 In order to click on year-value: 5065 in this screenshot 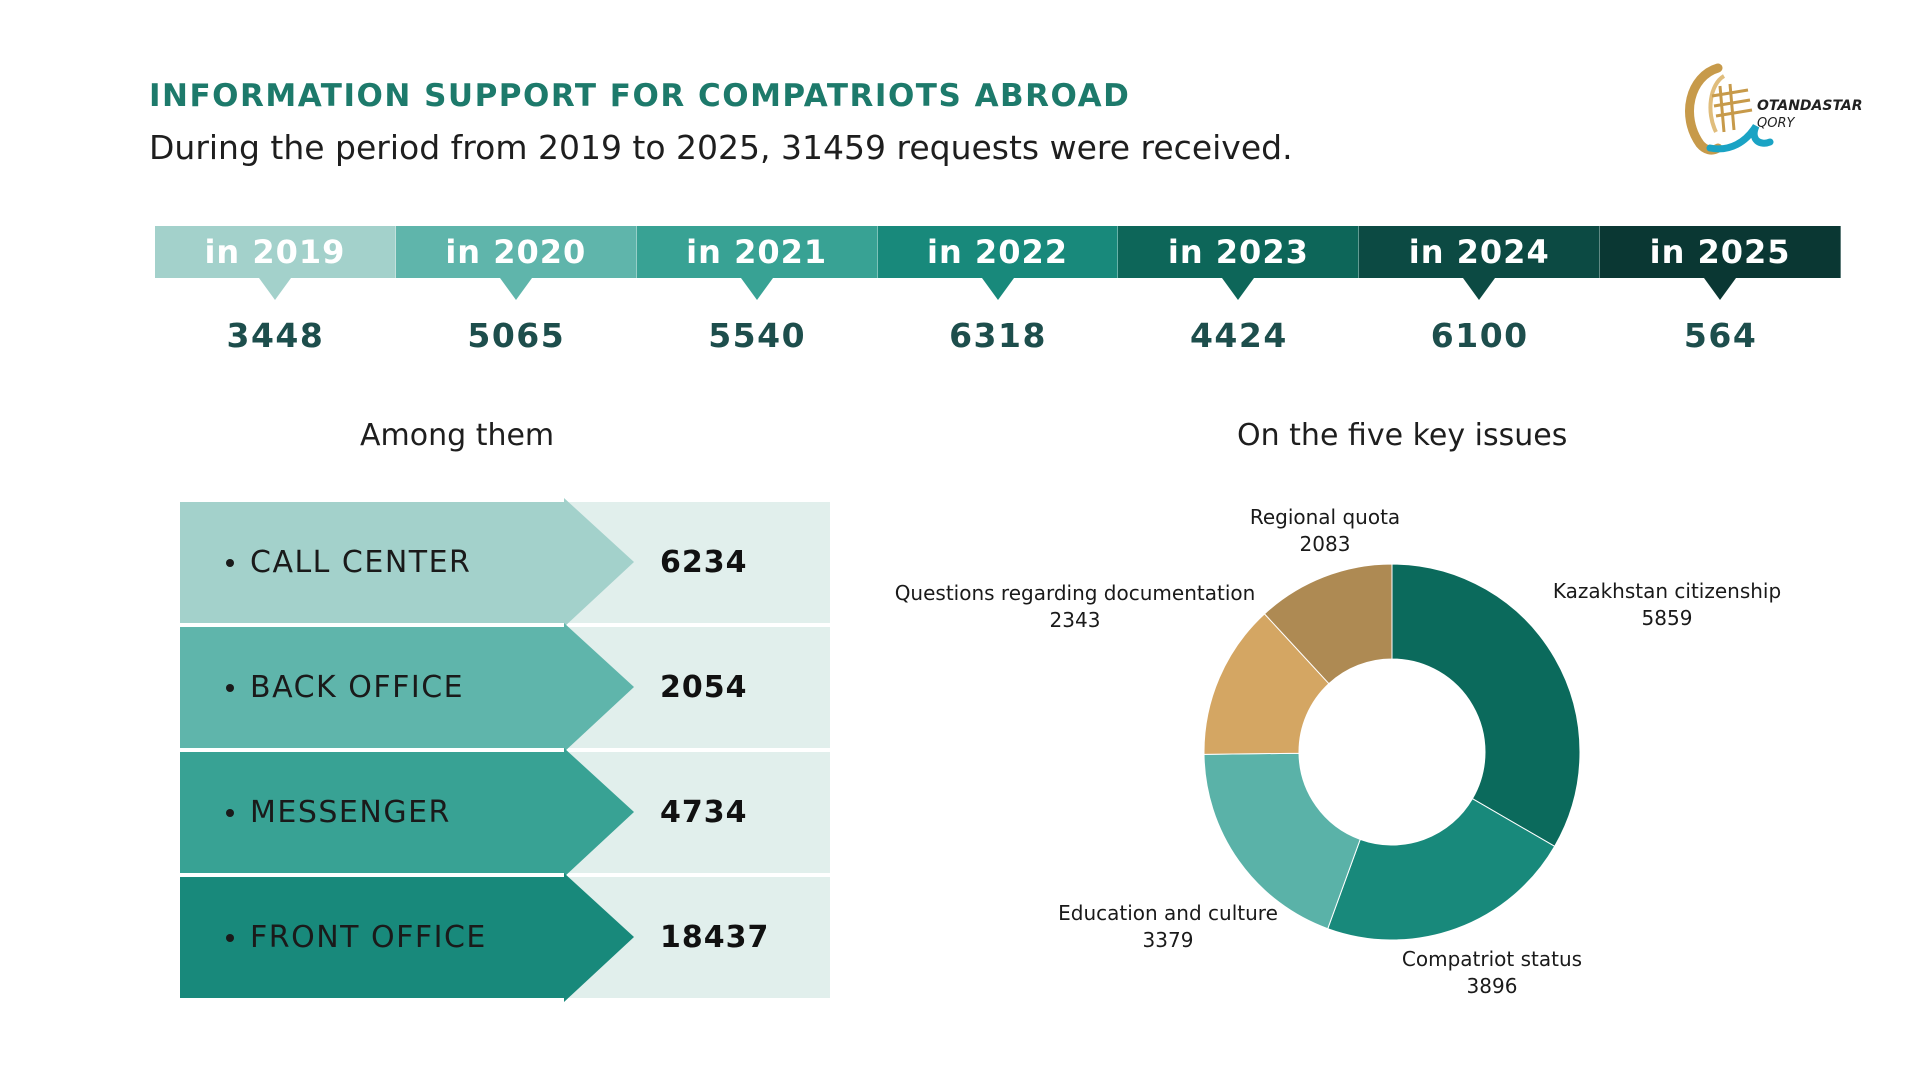, I will do `click(516, 335)`.